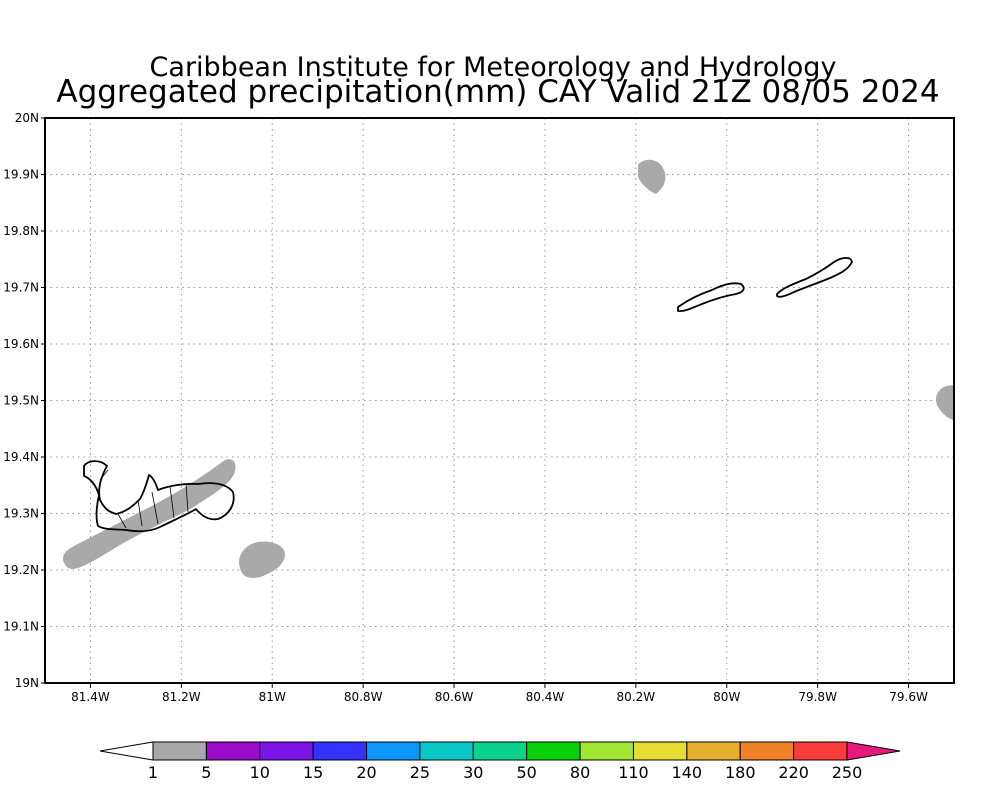  Describe the element at coordinates (260, 772) in the screenshot. I see `colorbar-label: 10` at that location.